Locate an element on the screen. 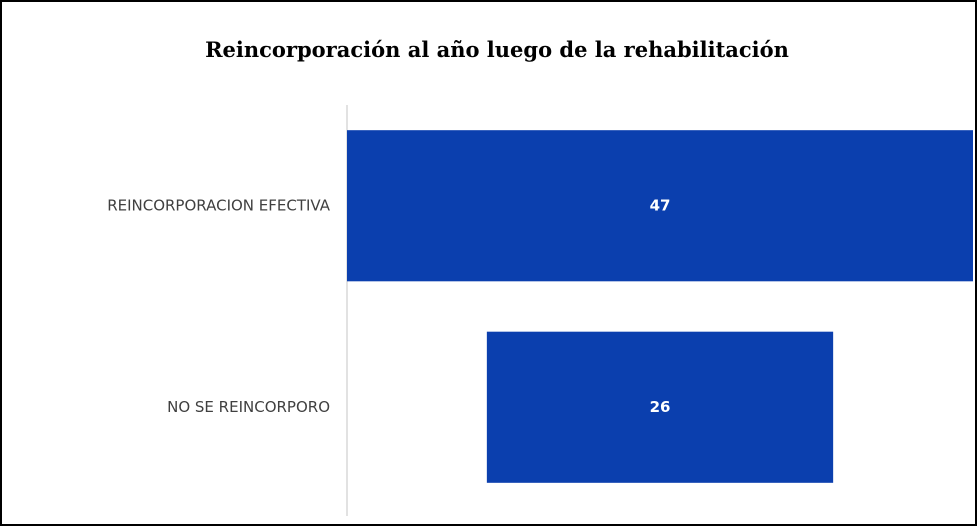 The image size is (977, 526). data-label: 26 is located at coordinates (660, 407).